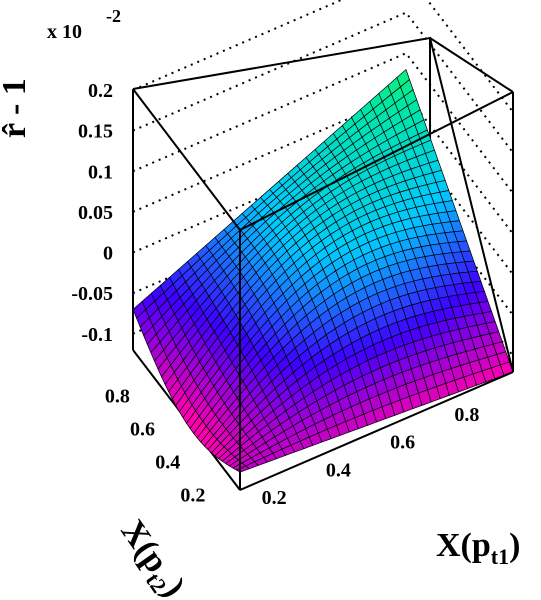 This screenshot has width=541, height=600. Describe the element at coordinates (117, 397) in the screenshot. I see `y-tick-label: 0.8` at that location.